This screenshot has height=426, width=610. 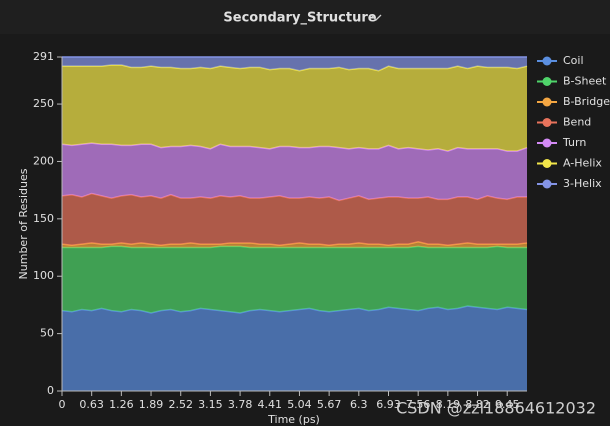 What do you see at coordinates (43, 218) in the screenshot?
I see `y-tick-label: 150` at bounding box center [43, 218].